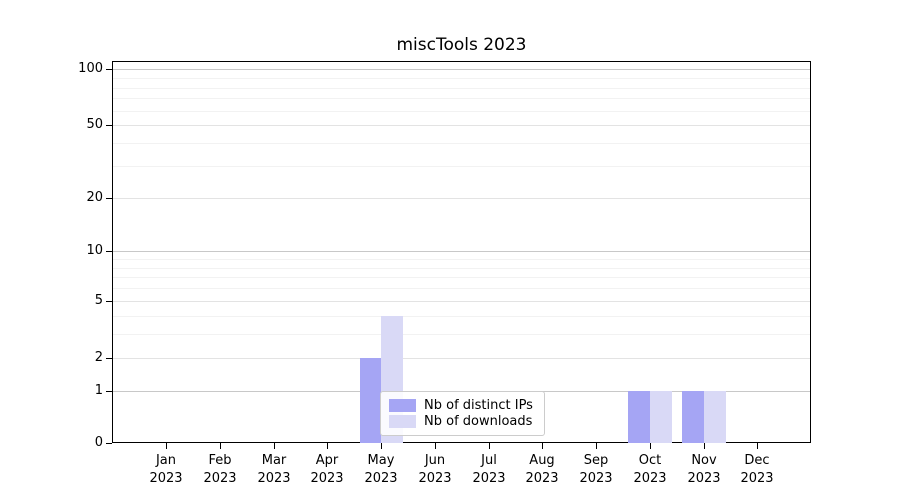  What do you see at coordinates (489, 460) in the screenshot?
I see `x-tick-month: Jul` at bounding box center [489, 460].